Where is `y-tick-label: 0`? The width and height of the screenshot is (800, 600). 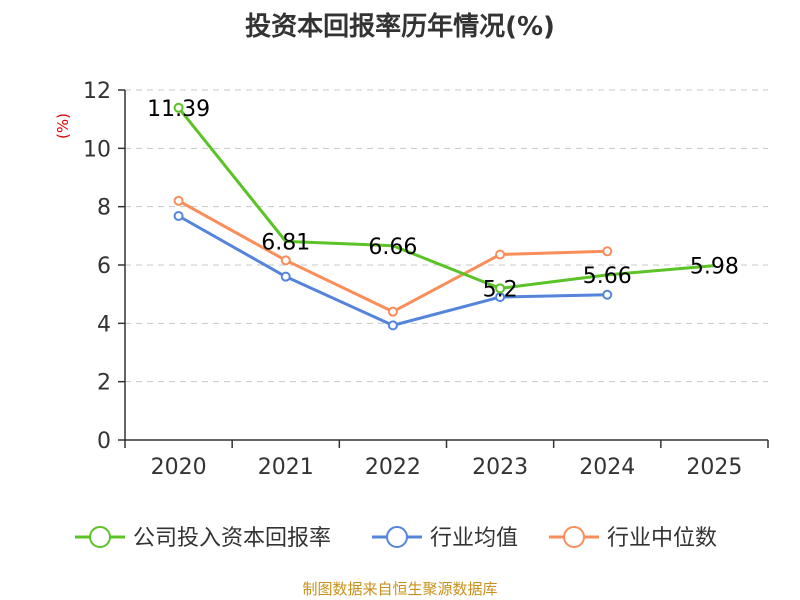
y-tick-label: 0 is located at coordinates (104, 441).